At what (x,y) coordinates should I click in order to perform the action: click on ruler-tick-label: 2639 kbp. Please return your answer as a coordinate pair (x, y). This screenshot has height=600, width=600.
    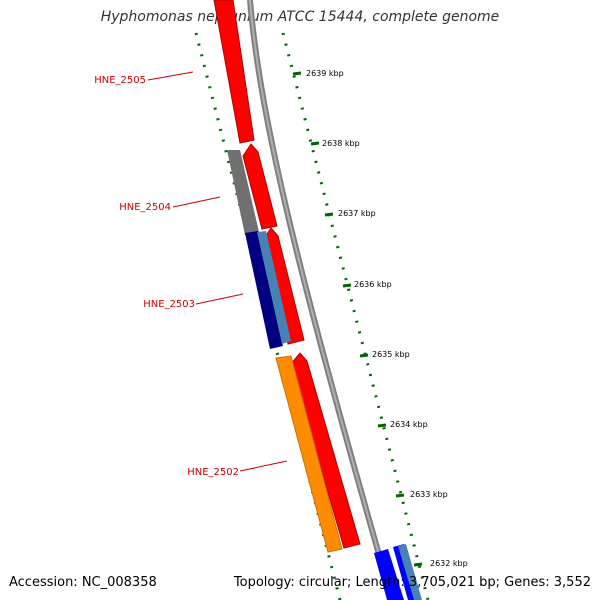
    Looking at the image, I should click on (325, 73).